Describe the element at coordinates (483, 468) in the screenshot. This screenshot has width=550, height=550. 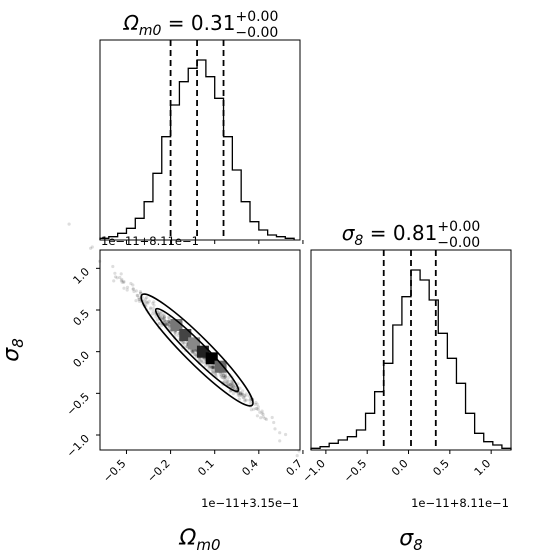
I see `x-tick-label: 1.0` at that location.